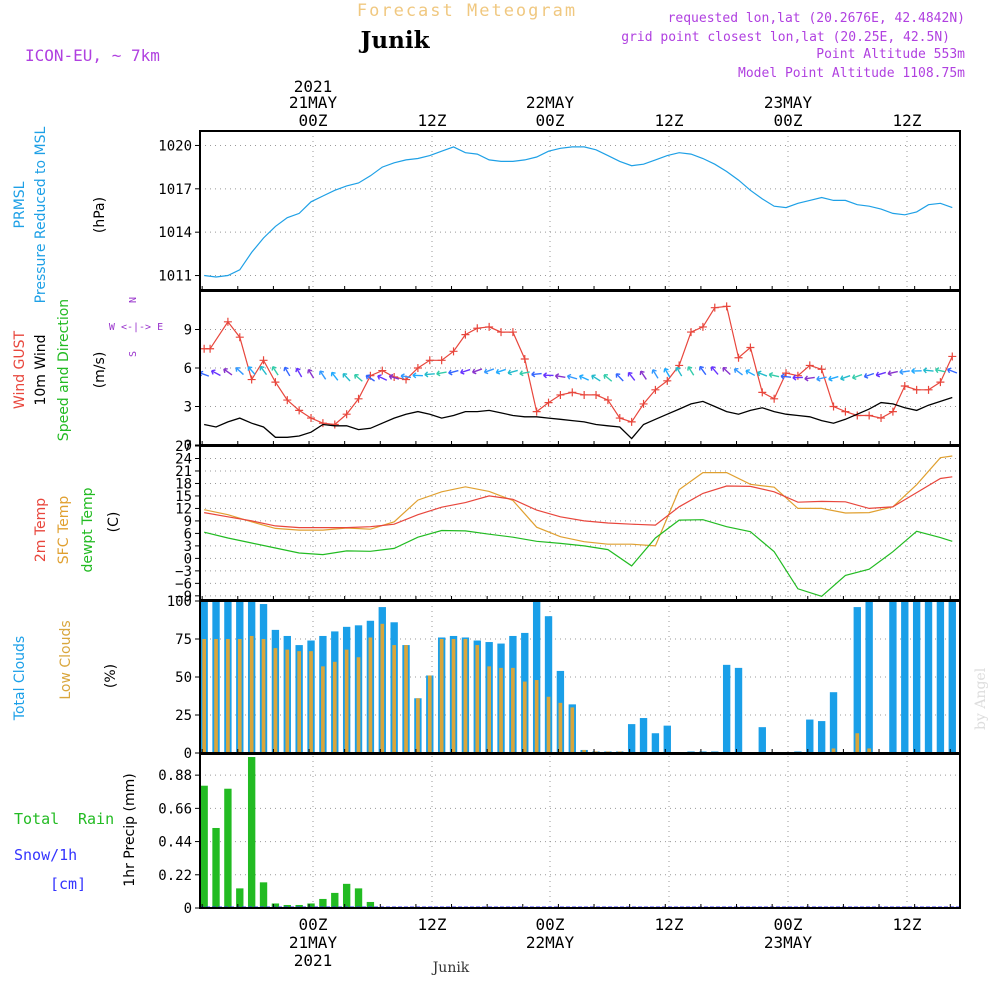  What do you see at coordinates (395, 40) in the screenshot?
I see `location-title: Junik` at bounding box center [395, 40].